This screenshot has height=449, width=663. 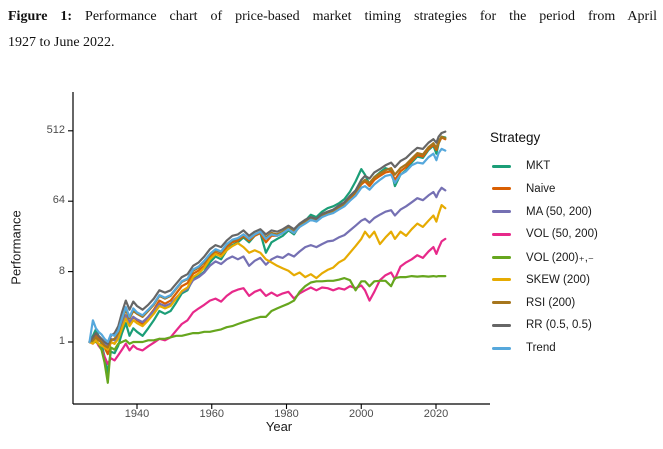 I want to click on legend-item-naive: Naive, so click(x=522, y=189).